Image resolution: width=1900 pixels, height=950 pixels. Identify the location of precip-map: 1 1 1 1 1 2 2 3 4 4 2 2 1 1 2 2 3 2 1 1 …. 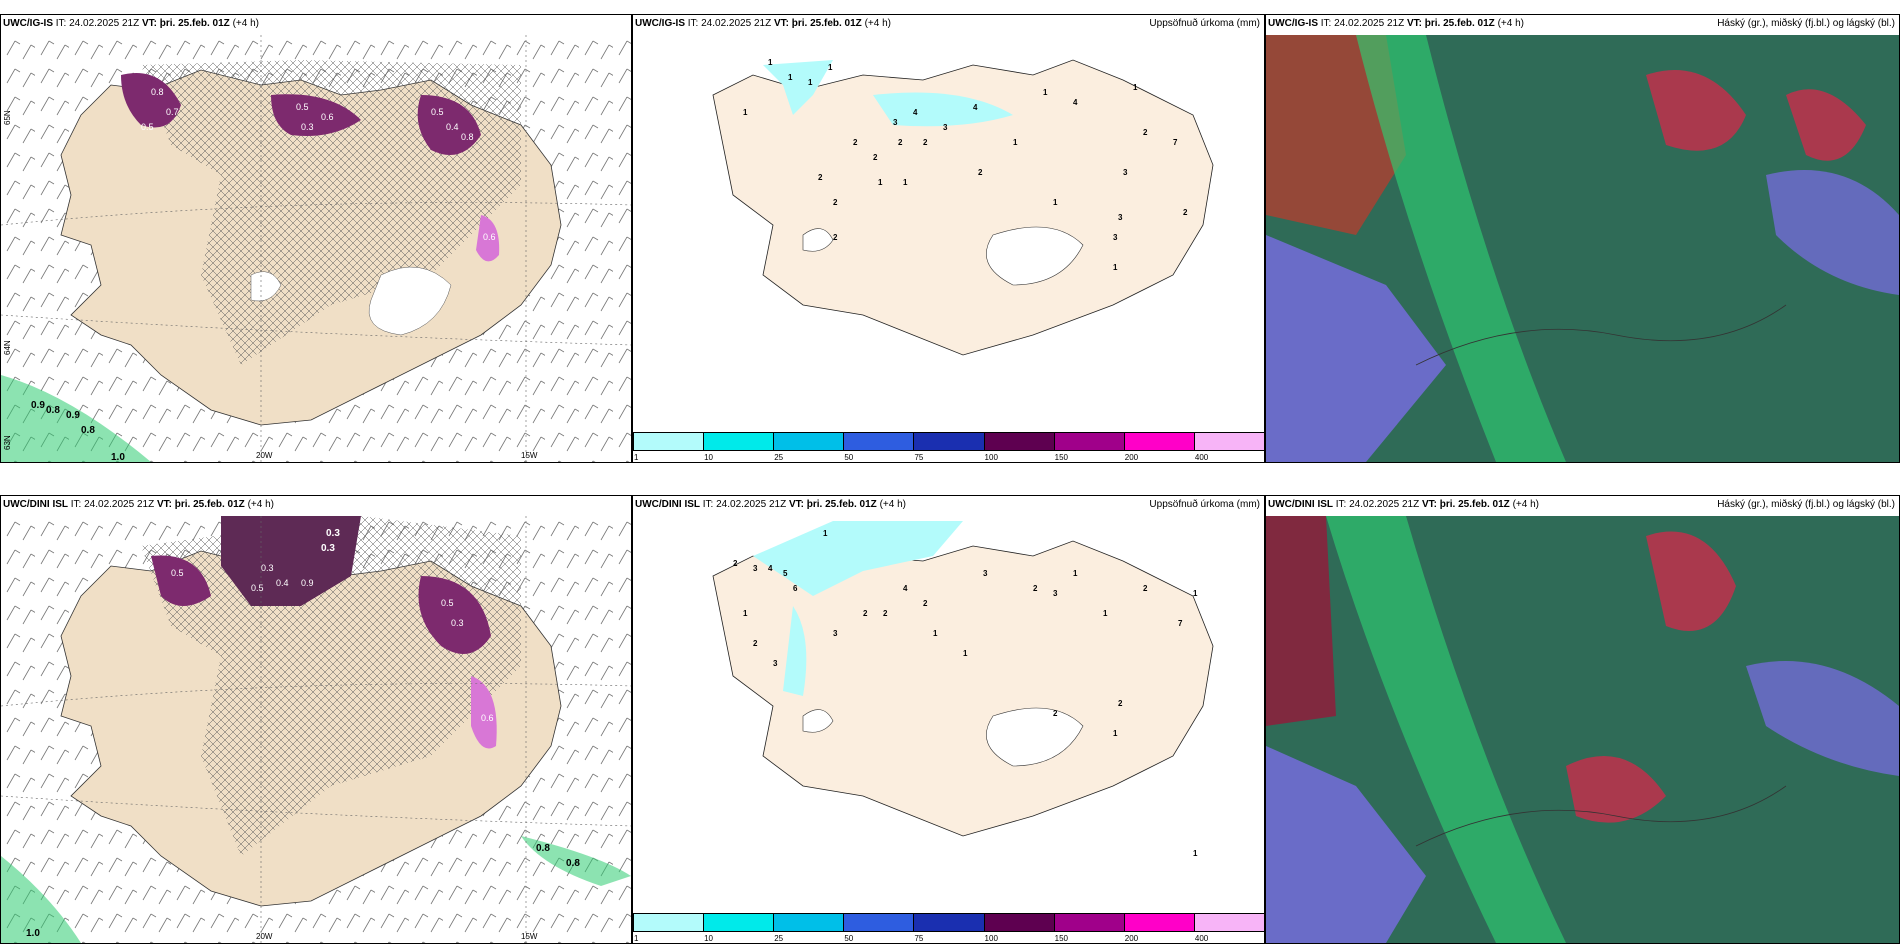
(963, 207).